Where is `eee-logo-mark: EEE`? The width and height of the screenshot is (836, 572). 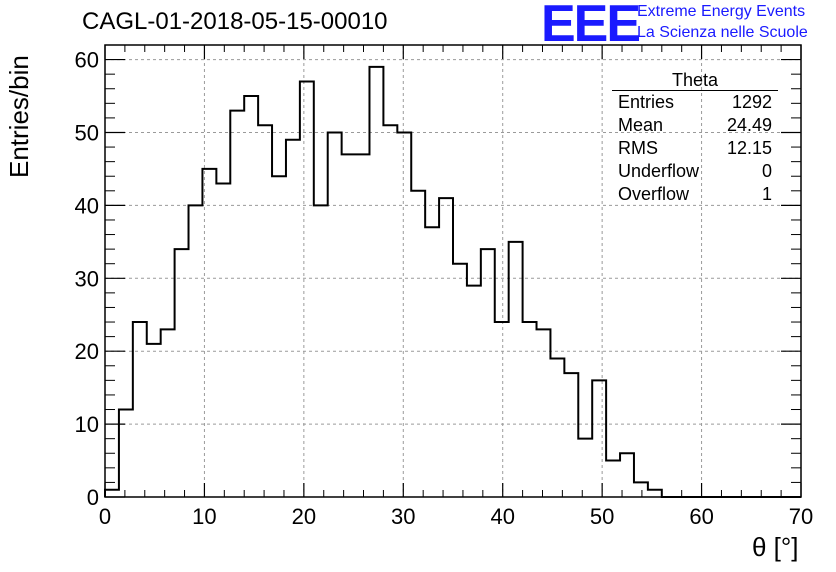 eee-logo-mark: EEE is located at coordinates (591, 26).